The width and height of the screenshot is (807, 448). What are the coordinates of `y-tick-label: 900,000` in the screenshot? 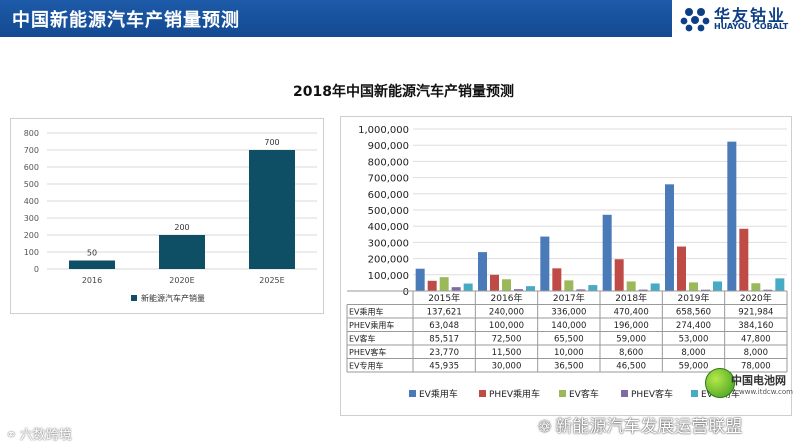 It's located at (388, 146).